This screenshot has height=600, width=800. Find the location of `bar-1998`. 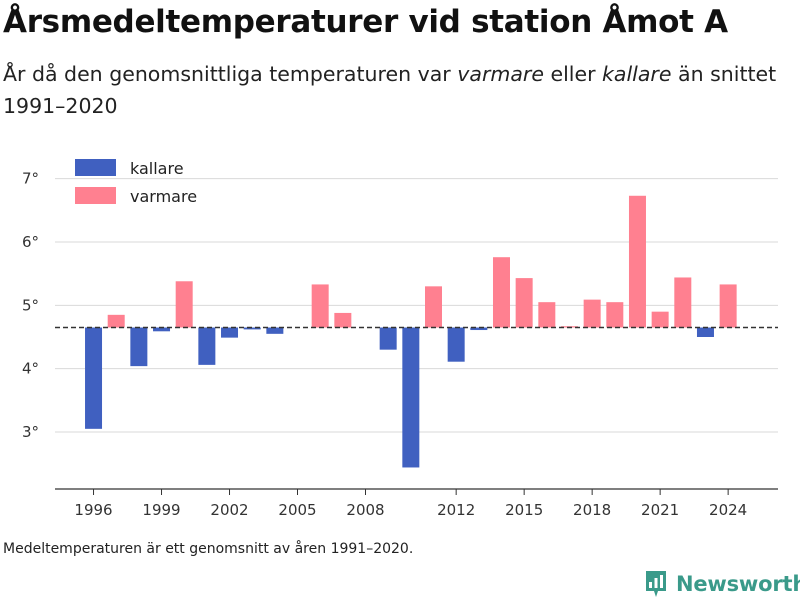

bar-1998 is located at coordinates (139, 347).